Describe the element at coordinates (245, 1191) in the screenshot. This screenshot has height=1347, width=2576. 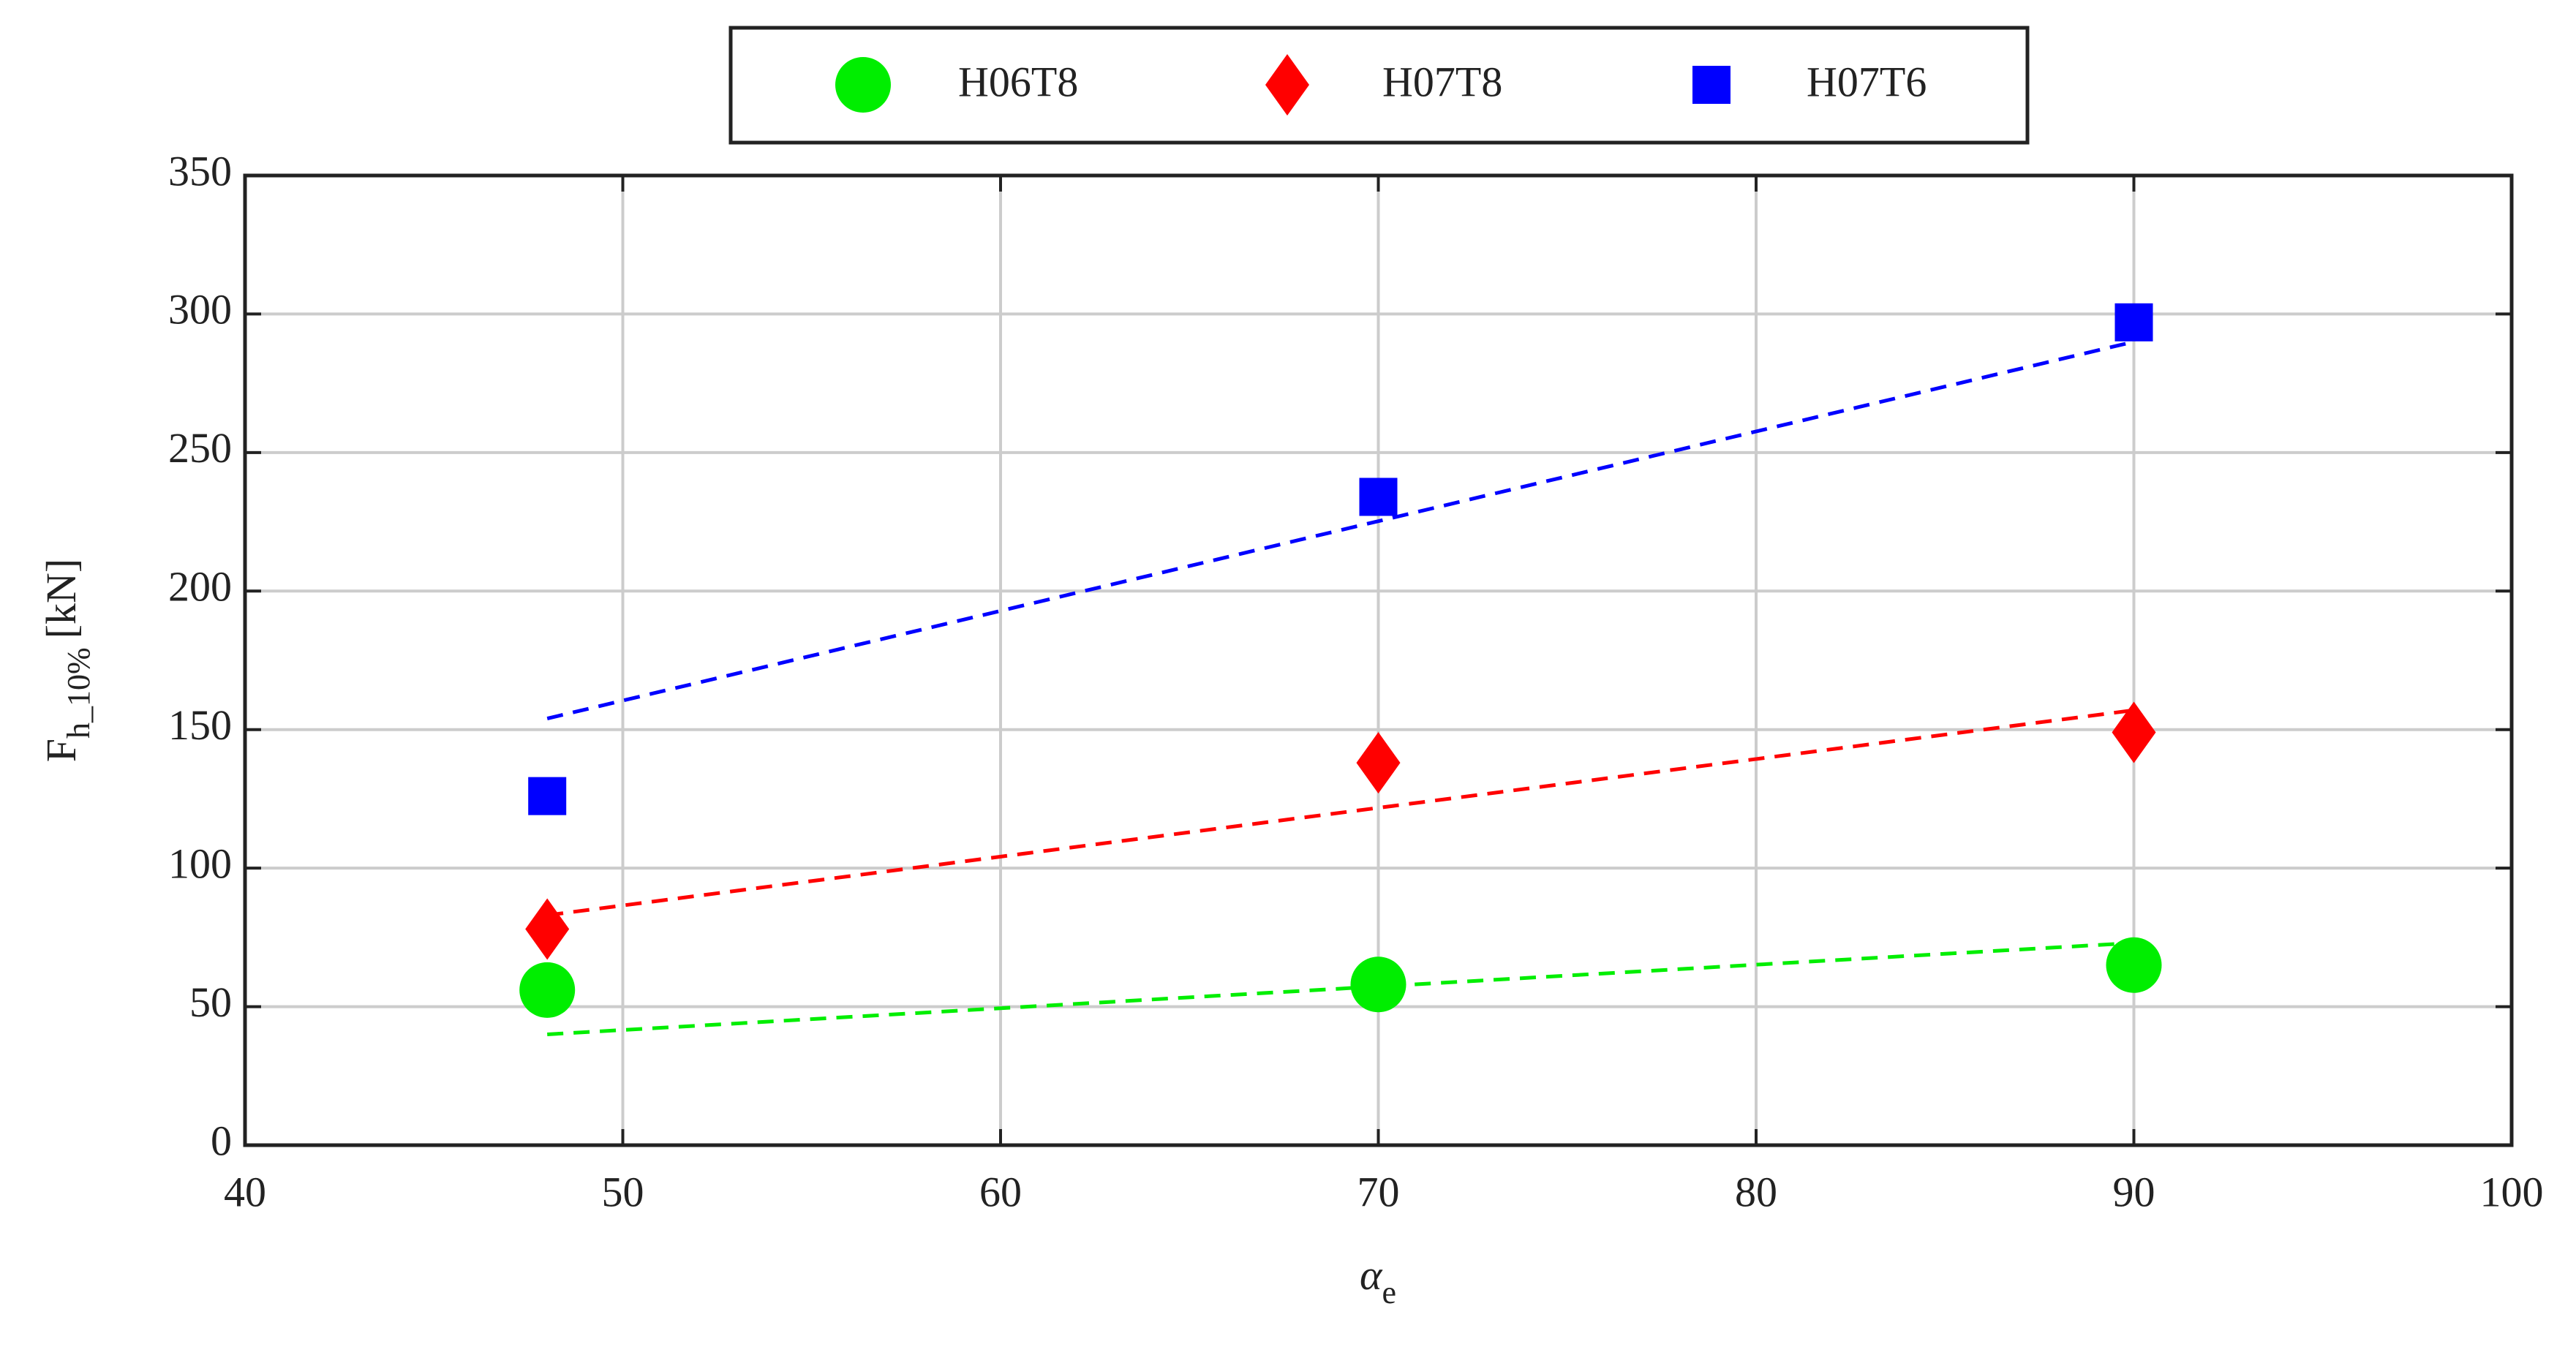
I see `x-tick-label: 40` at that location.